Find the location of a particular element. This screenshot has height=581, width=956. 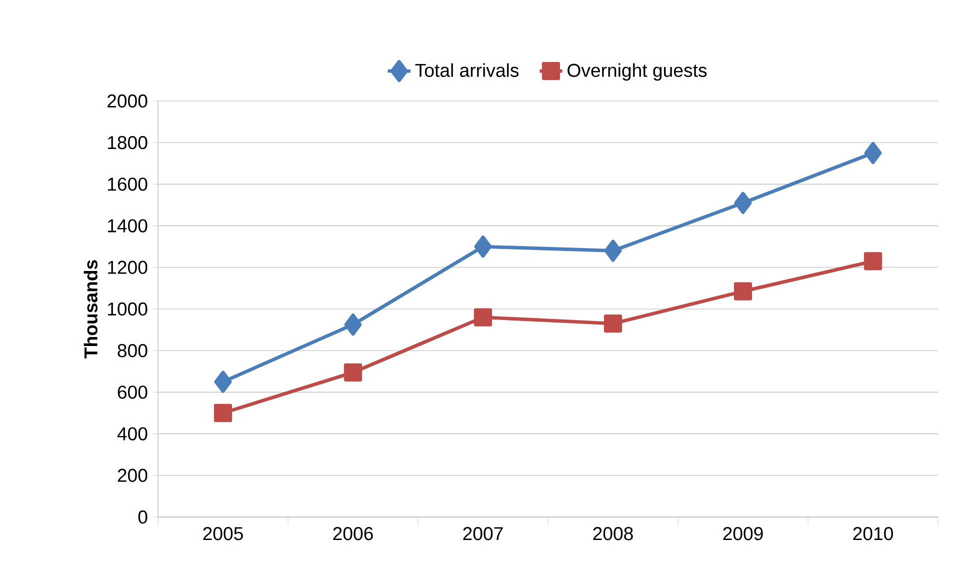

y-tick-label: 1400 is located at coordinates (128, 225).